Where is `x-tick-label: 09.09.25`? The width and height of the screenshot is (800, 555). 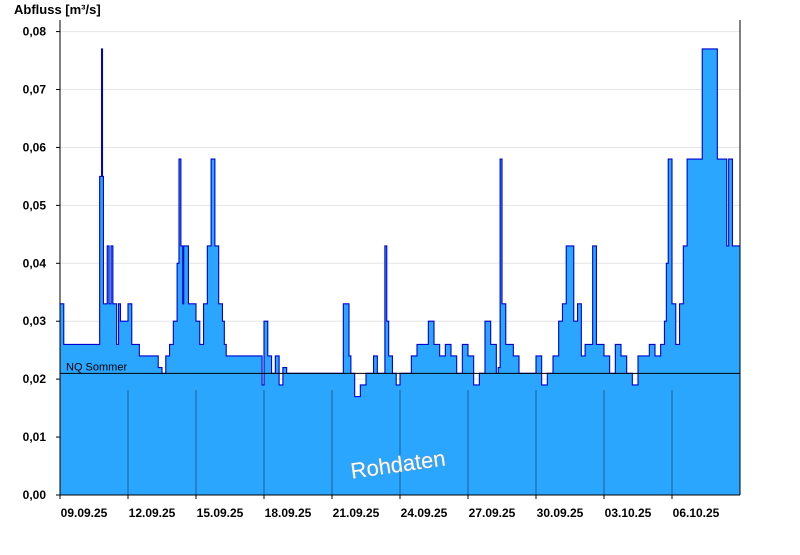
x-tick-label: 09.09.25 is located at coordinates (84, 513).